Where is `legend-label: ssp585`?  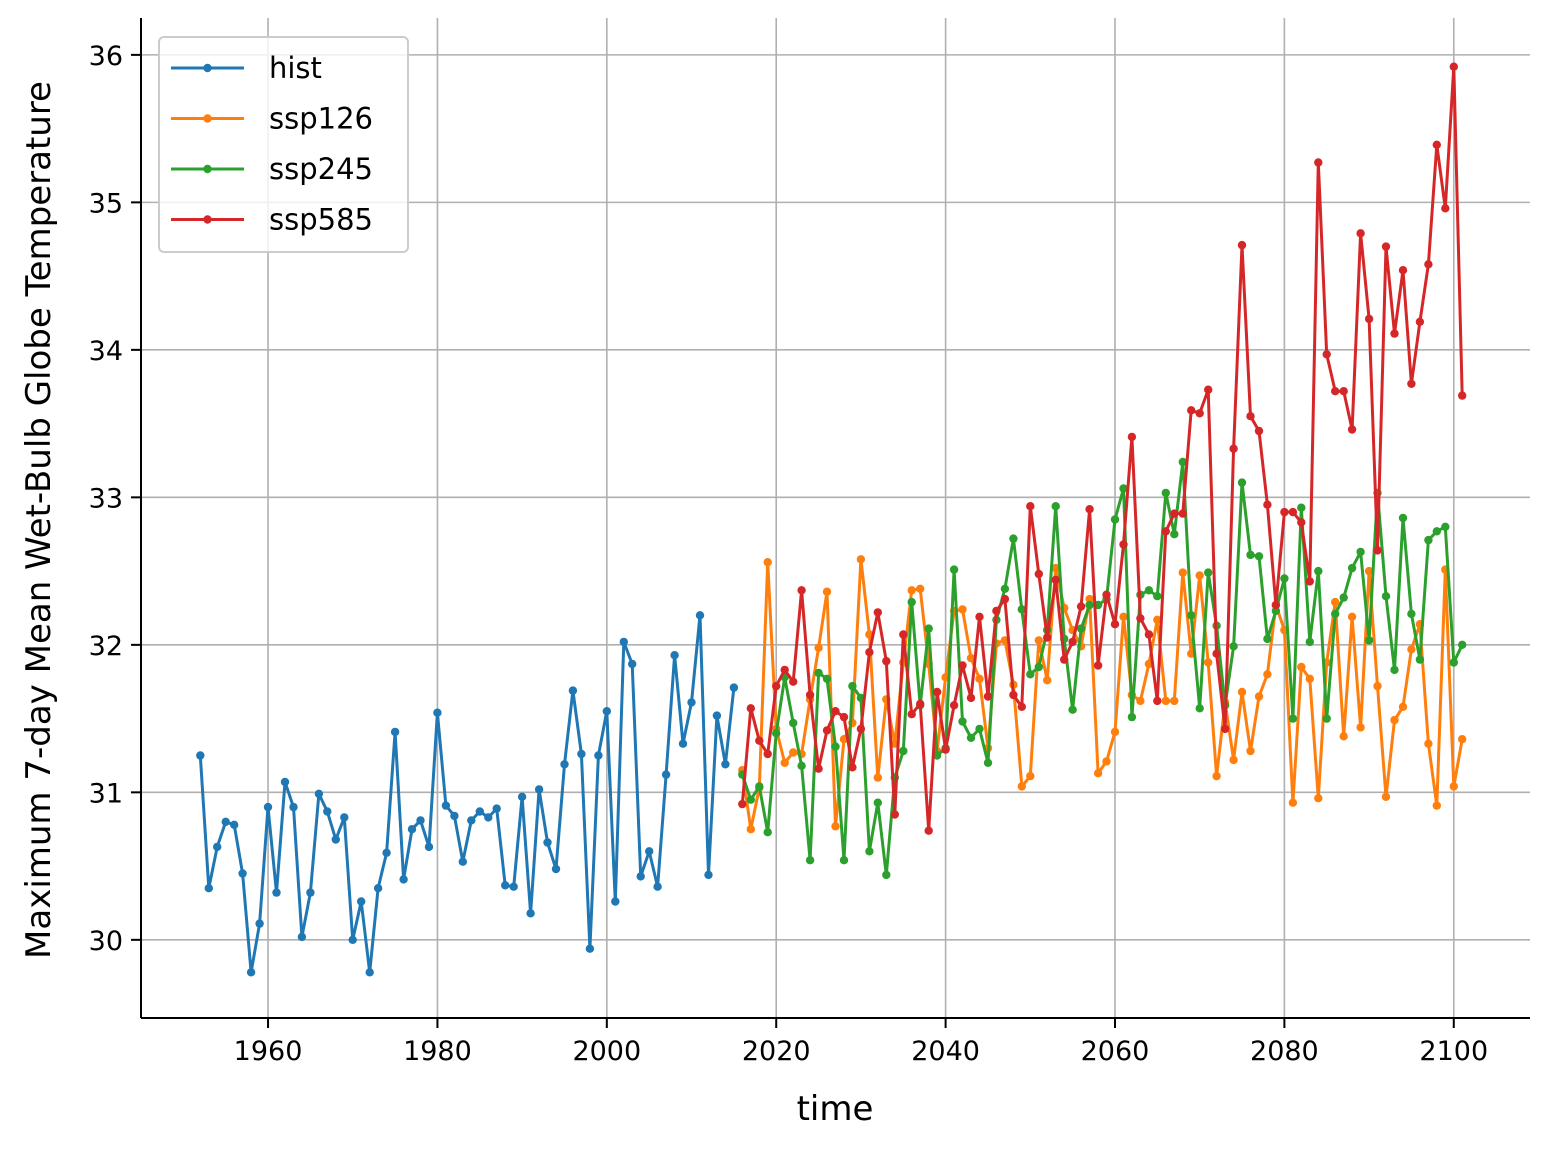 legend-label: ssp585 is located at coordinates (321, 220).